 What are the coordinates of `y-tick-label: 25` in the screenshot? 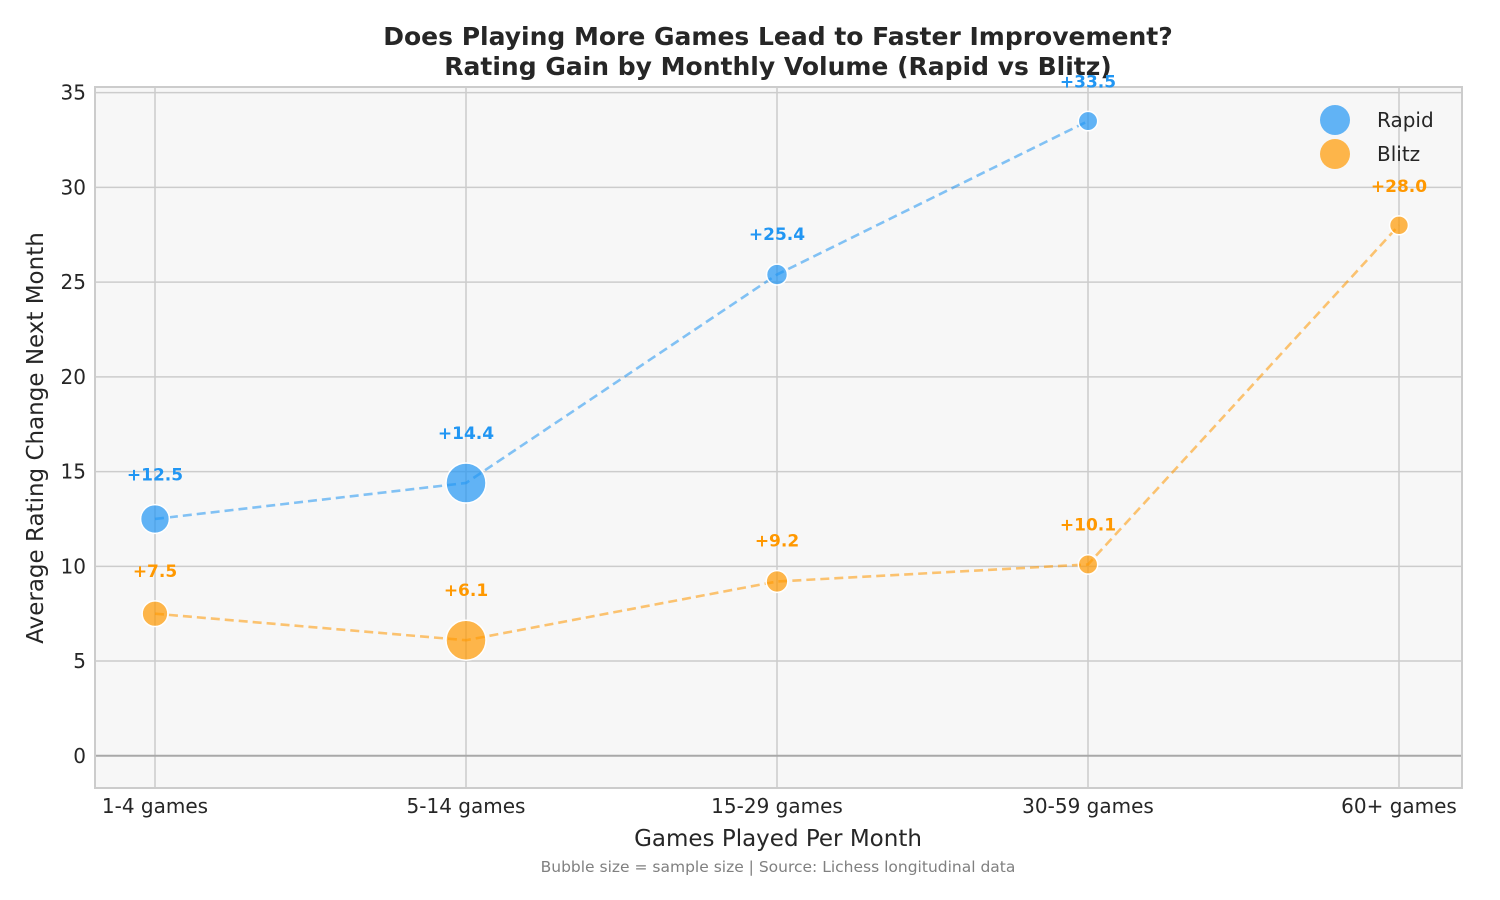 It's located at (73, 282).